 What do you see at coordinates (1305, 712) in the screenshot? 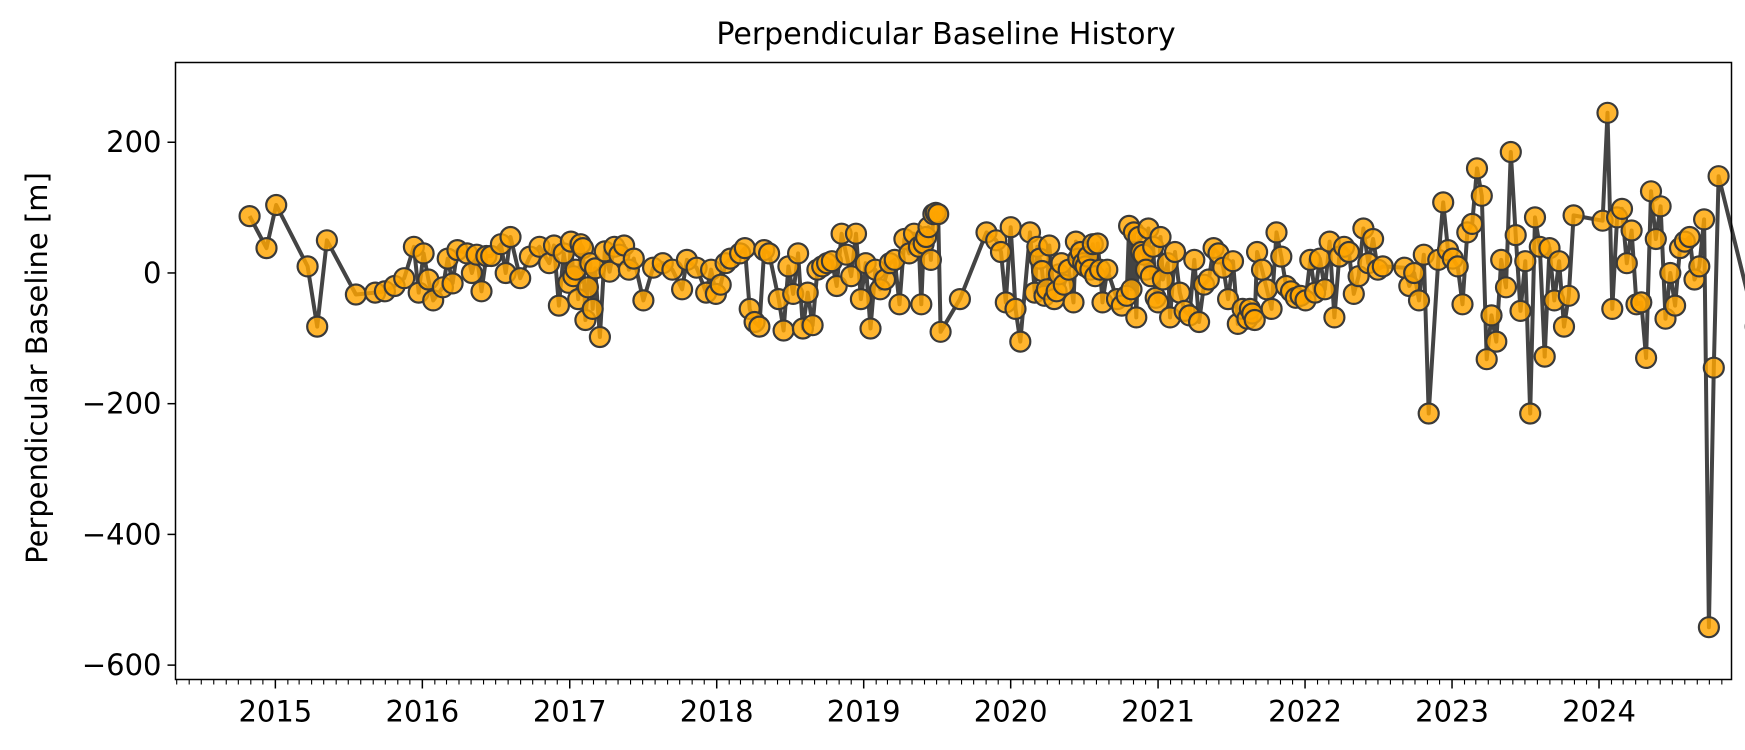
I see `x-tick-label: 2022` at bounding box center [1305, 712].